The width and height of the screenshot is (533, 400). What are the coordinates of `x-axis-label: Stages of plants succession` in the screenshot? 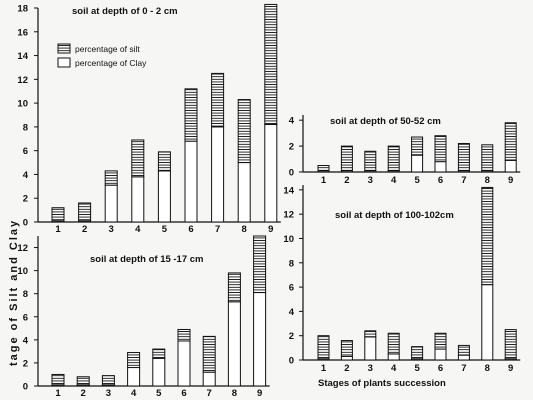 It's located at (382, 383).